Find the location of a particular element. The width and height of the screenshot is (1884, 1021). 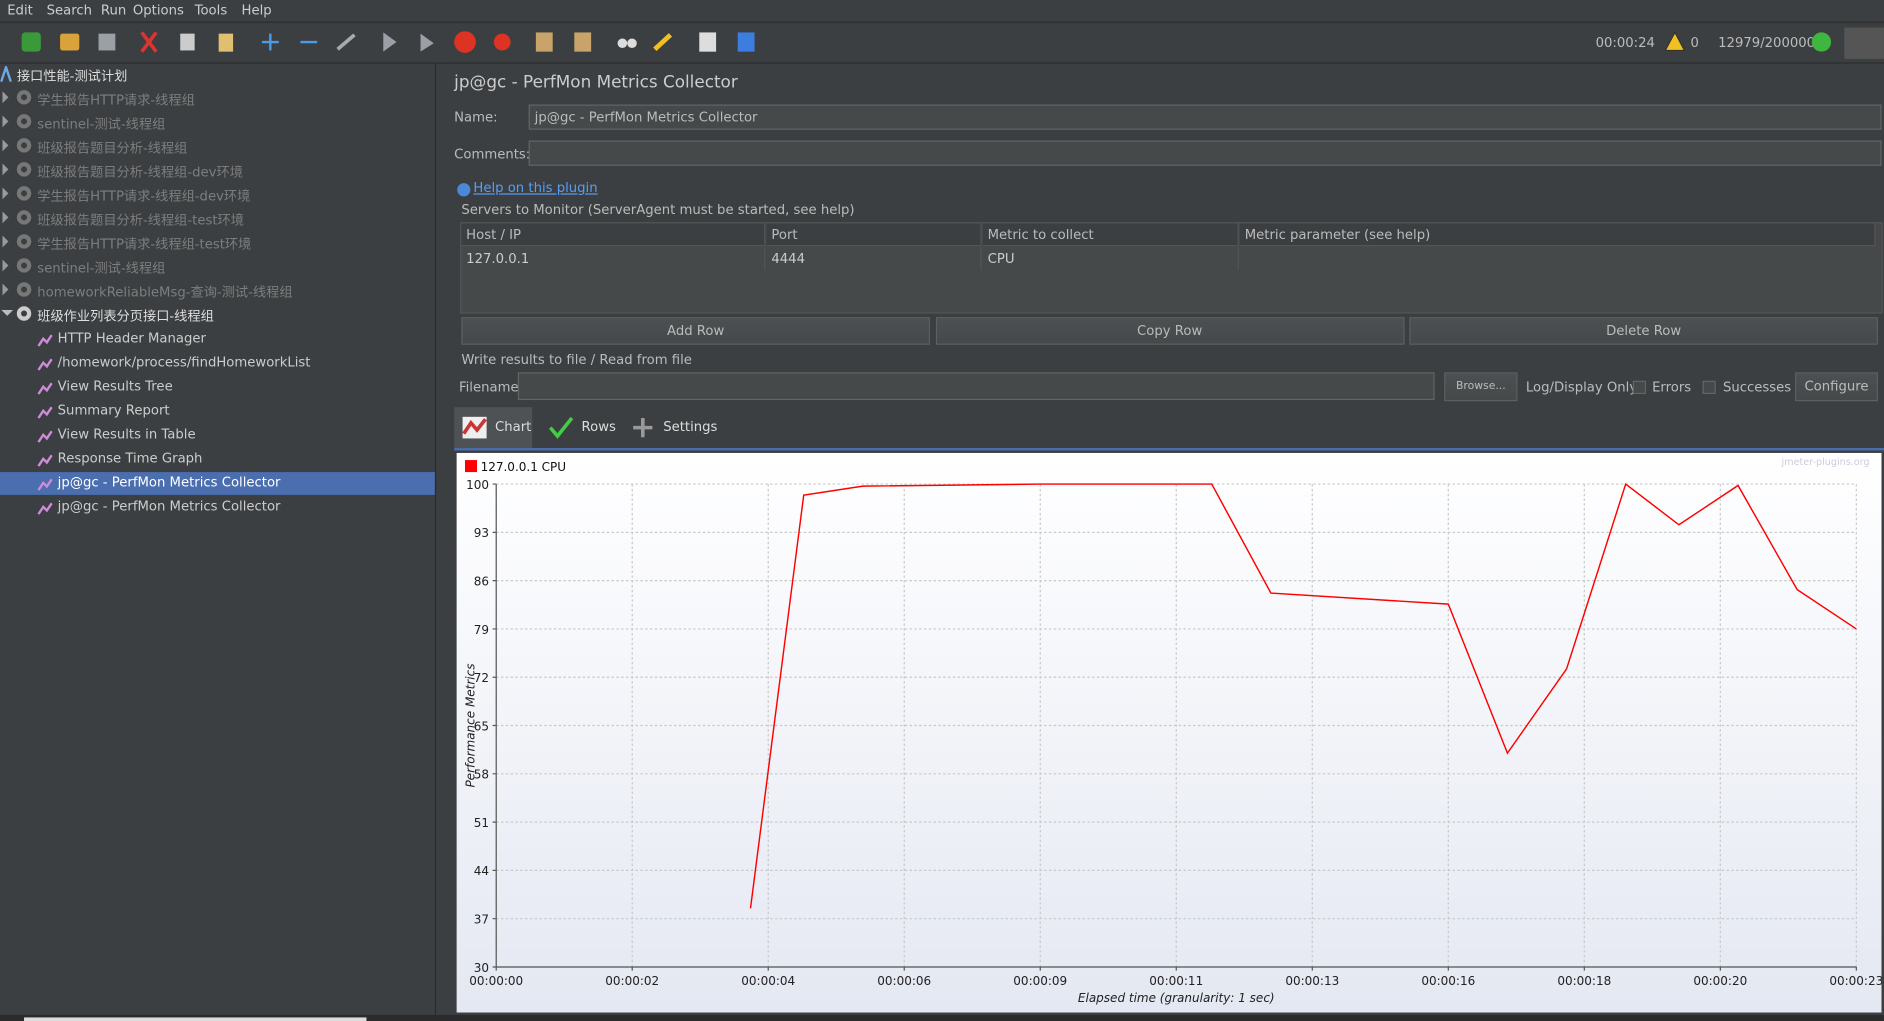

tree-thread-group: 班级报告题目分析-线程组-dev环境 is located at coordinates (140, 172).